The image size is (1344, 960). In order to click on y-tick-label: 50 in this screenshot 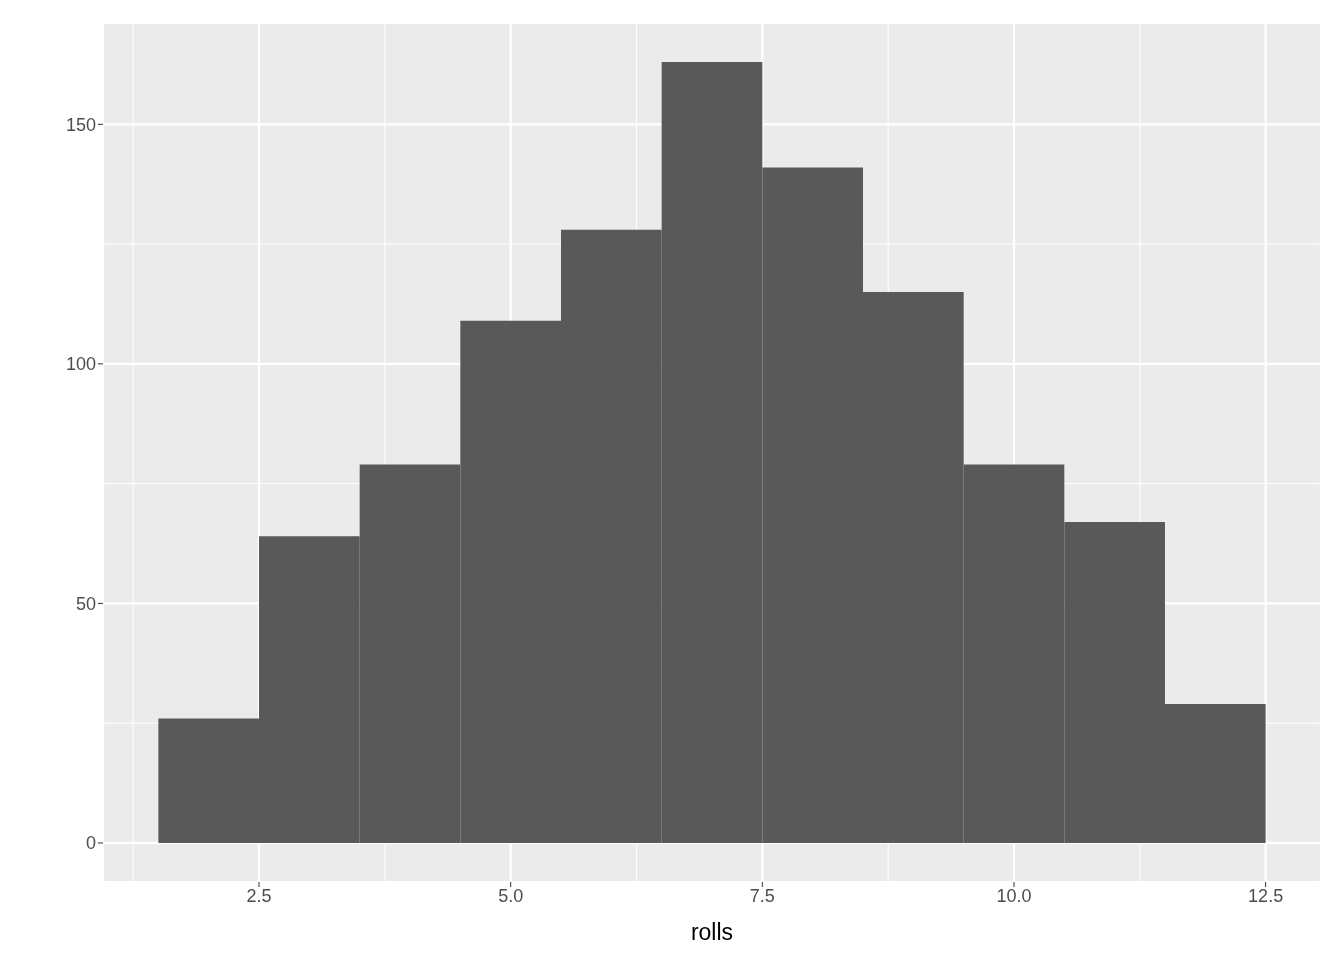, I will do `click(85, 603)`.